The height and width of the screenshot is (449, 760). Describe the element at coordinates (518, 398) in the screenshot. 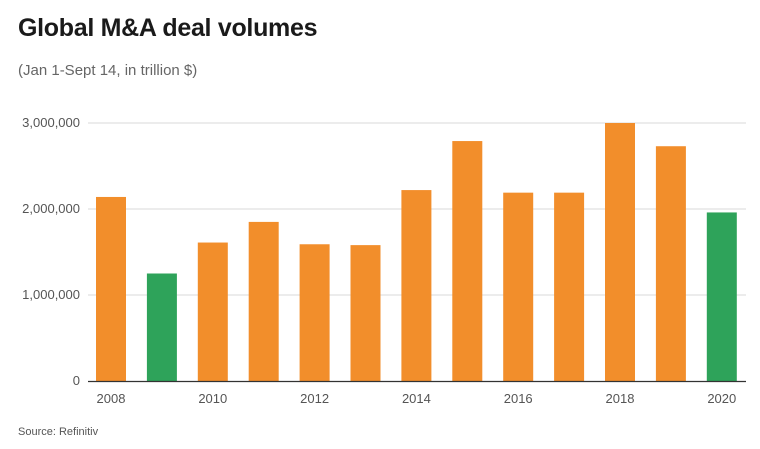

I see `x-tick-label: 2016` at that location.